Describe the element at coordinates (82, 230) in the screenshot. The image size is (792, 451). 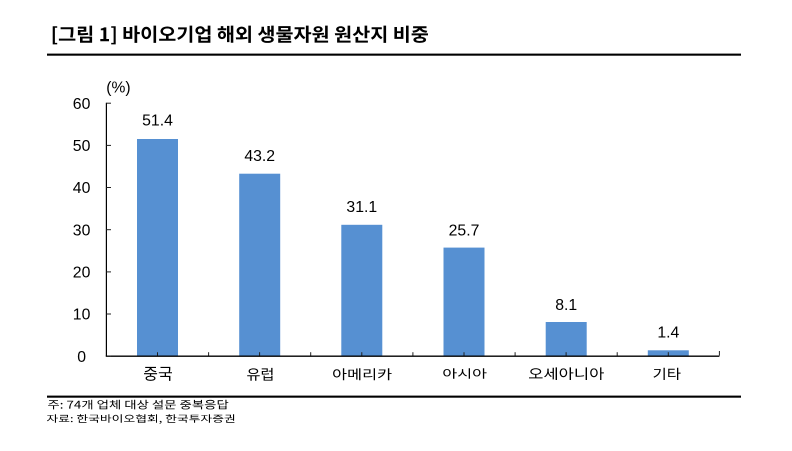
I see `svg-text: 30` at that location.